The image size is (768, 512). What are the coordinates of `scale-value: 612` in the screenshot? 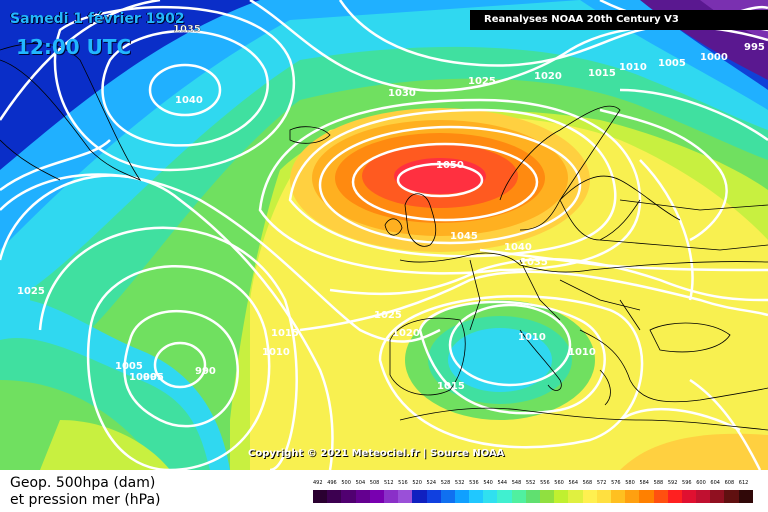 It's located at (743, 483).